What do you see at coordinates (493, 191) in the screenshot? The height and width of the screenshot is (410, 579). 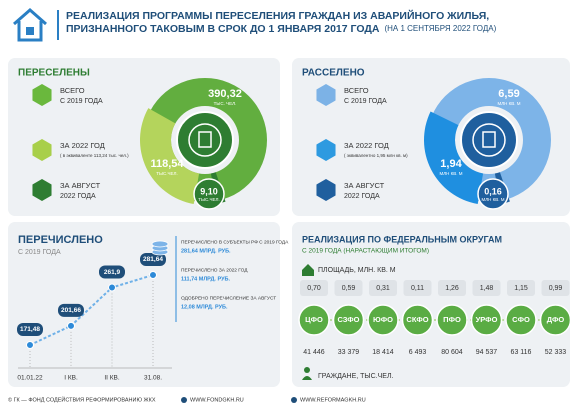 I see `value: 0,16` at bounding box center [493, 191].